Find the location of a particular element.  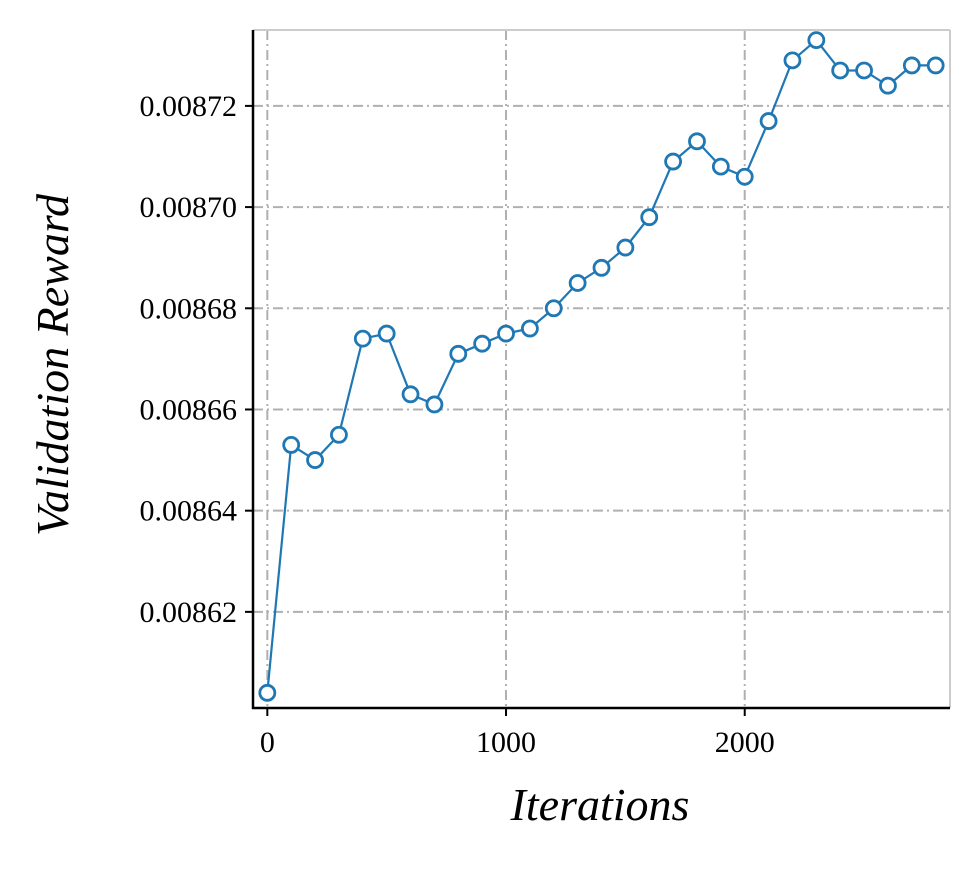

x-tick-label: 0 is located at coordinates (267, 742).